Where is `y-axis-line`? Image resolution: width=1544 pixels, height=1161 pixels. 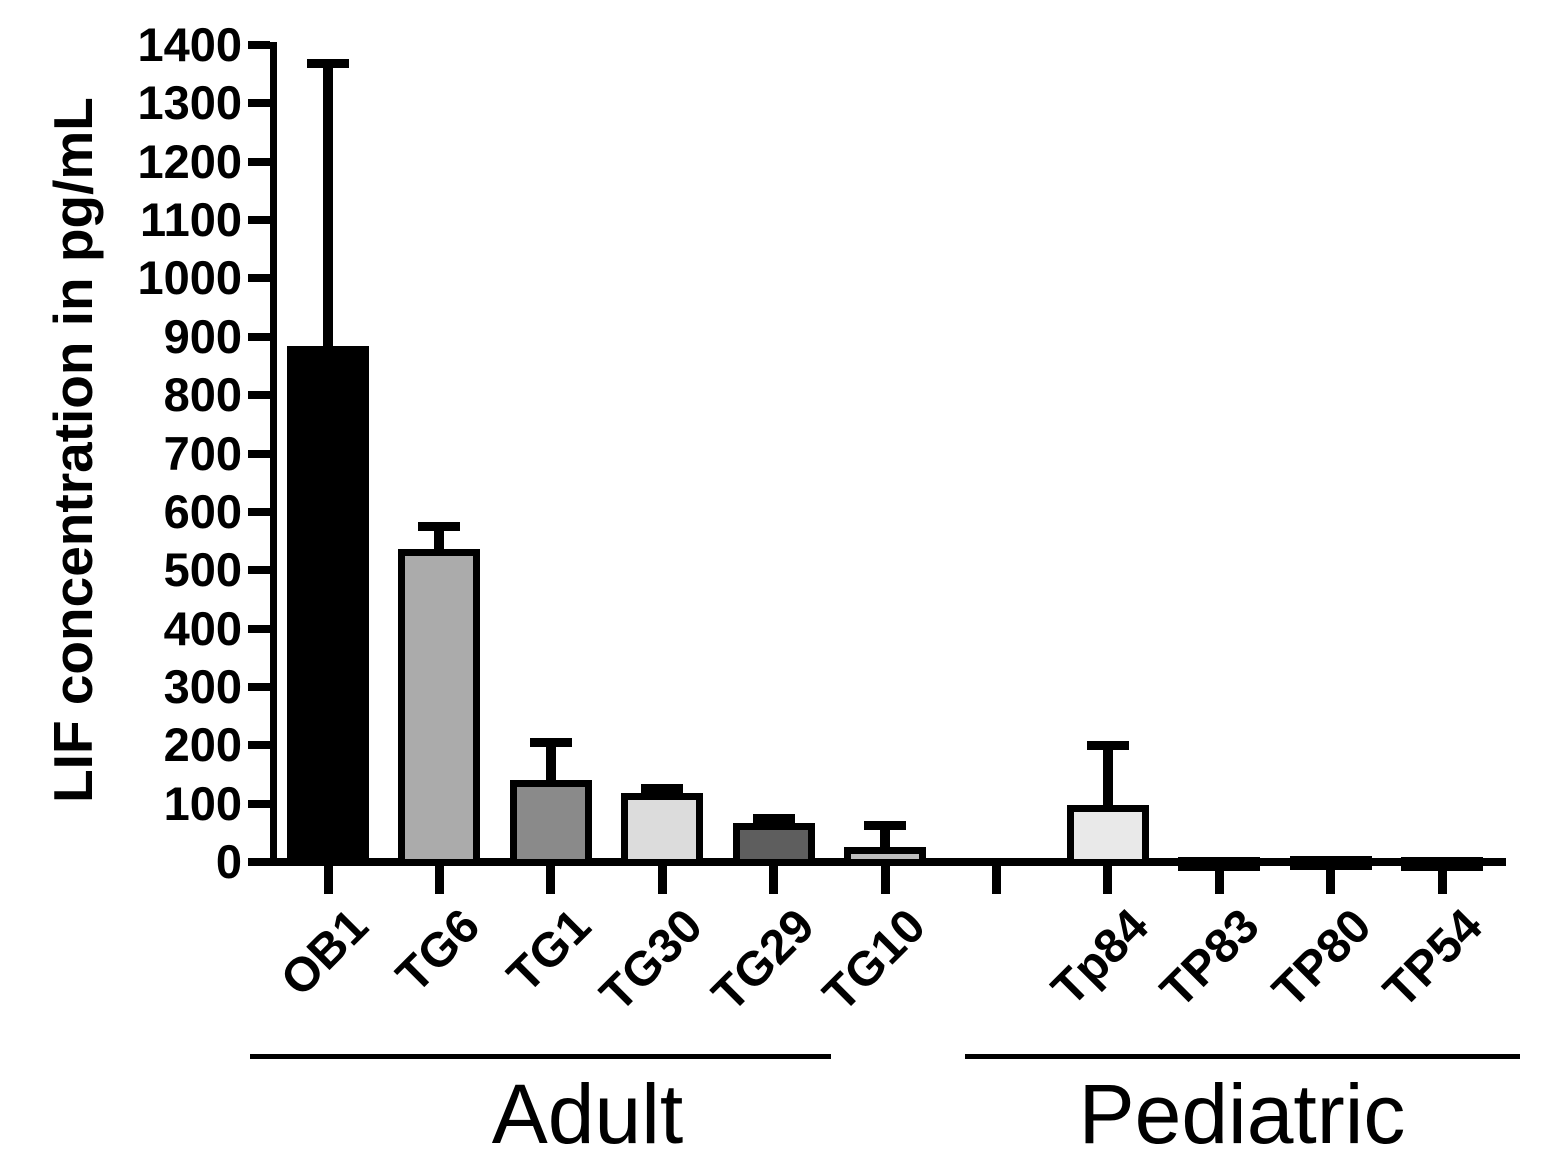 y-axis-line is located at coordinates (273, 454).